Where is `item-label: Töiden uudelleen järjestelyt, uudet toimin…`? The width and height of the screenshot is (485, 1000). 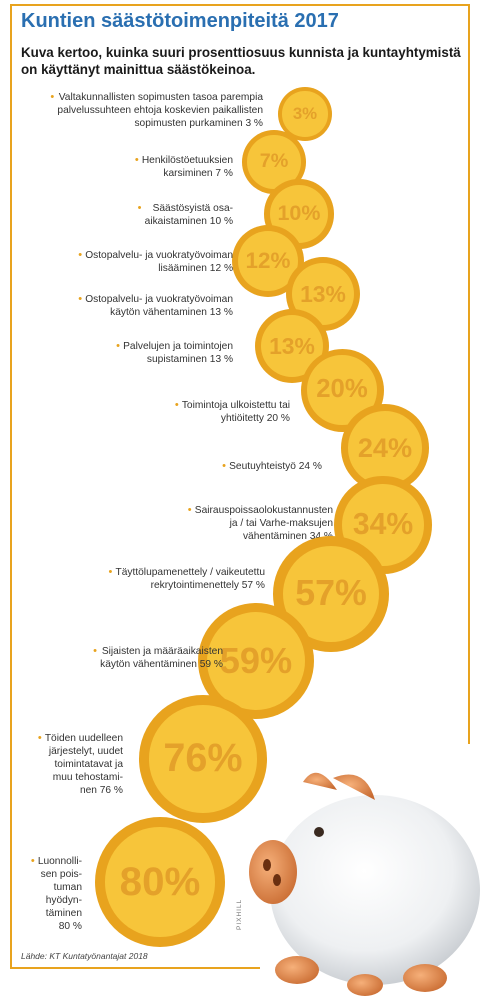 item-label: Töiden uudelleen järjestelyt, uudet toimin… is located at coordinates (84, 764).